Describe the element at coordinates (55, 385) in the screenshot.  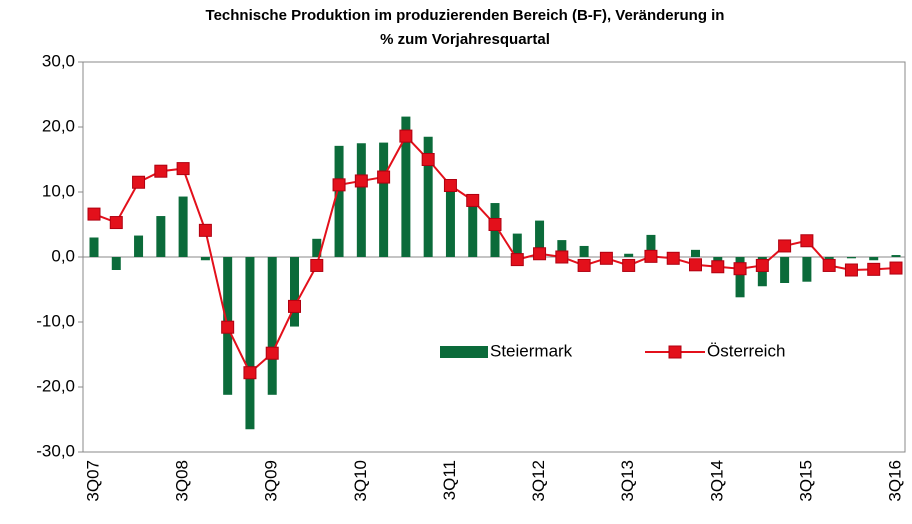
I see `y-tick-label: -20,0` at that location.